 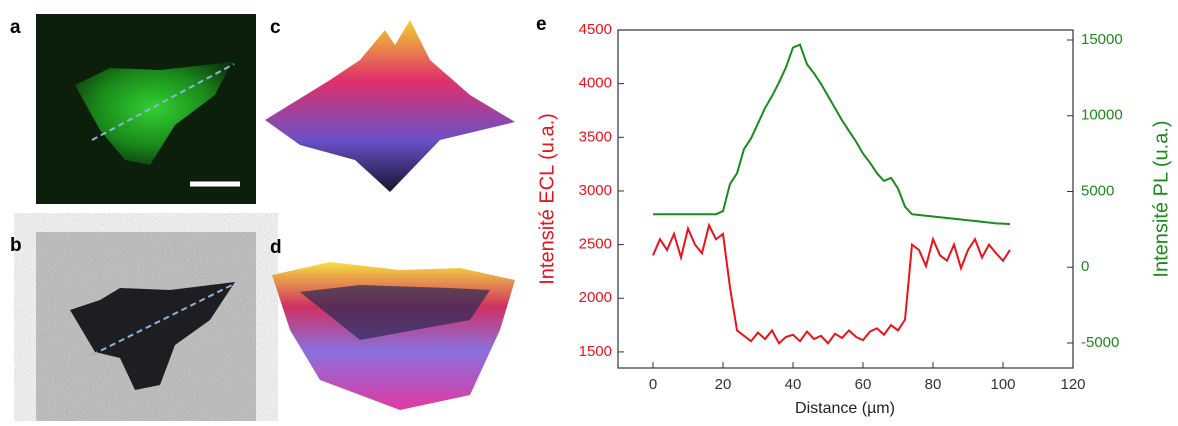 What do you see at coordinates (1085, 266) in the screenshot?
I see `y2-tick-label: 0` at bounding box center [1085, 266].